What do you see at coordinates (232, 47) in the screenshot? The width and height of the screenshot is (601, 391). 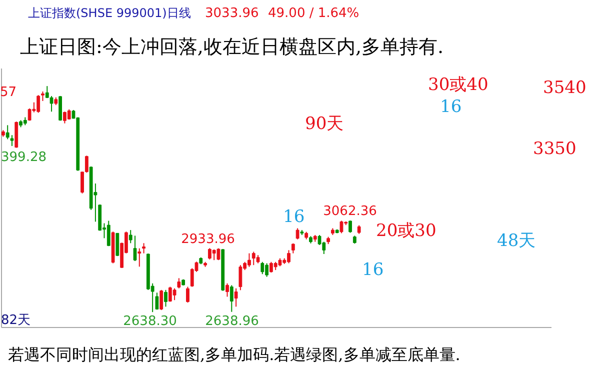 I see `chart-title: 上证日图:今上冲回落,收在近日横盘区内,多单持有.` at bounding box center [232, 47].